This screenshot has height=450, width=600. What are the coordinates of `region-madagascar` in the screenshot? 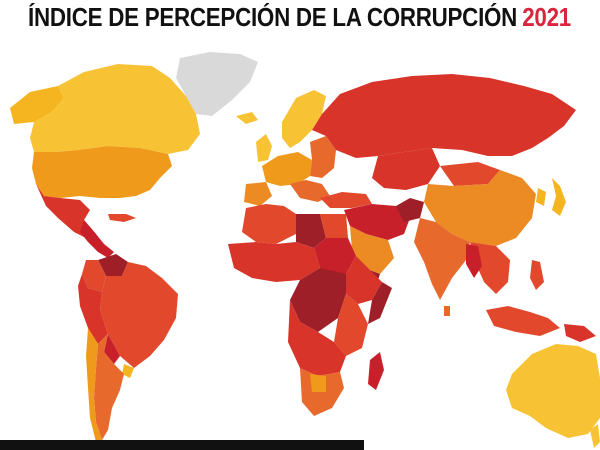 It's located at (376, 371).